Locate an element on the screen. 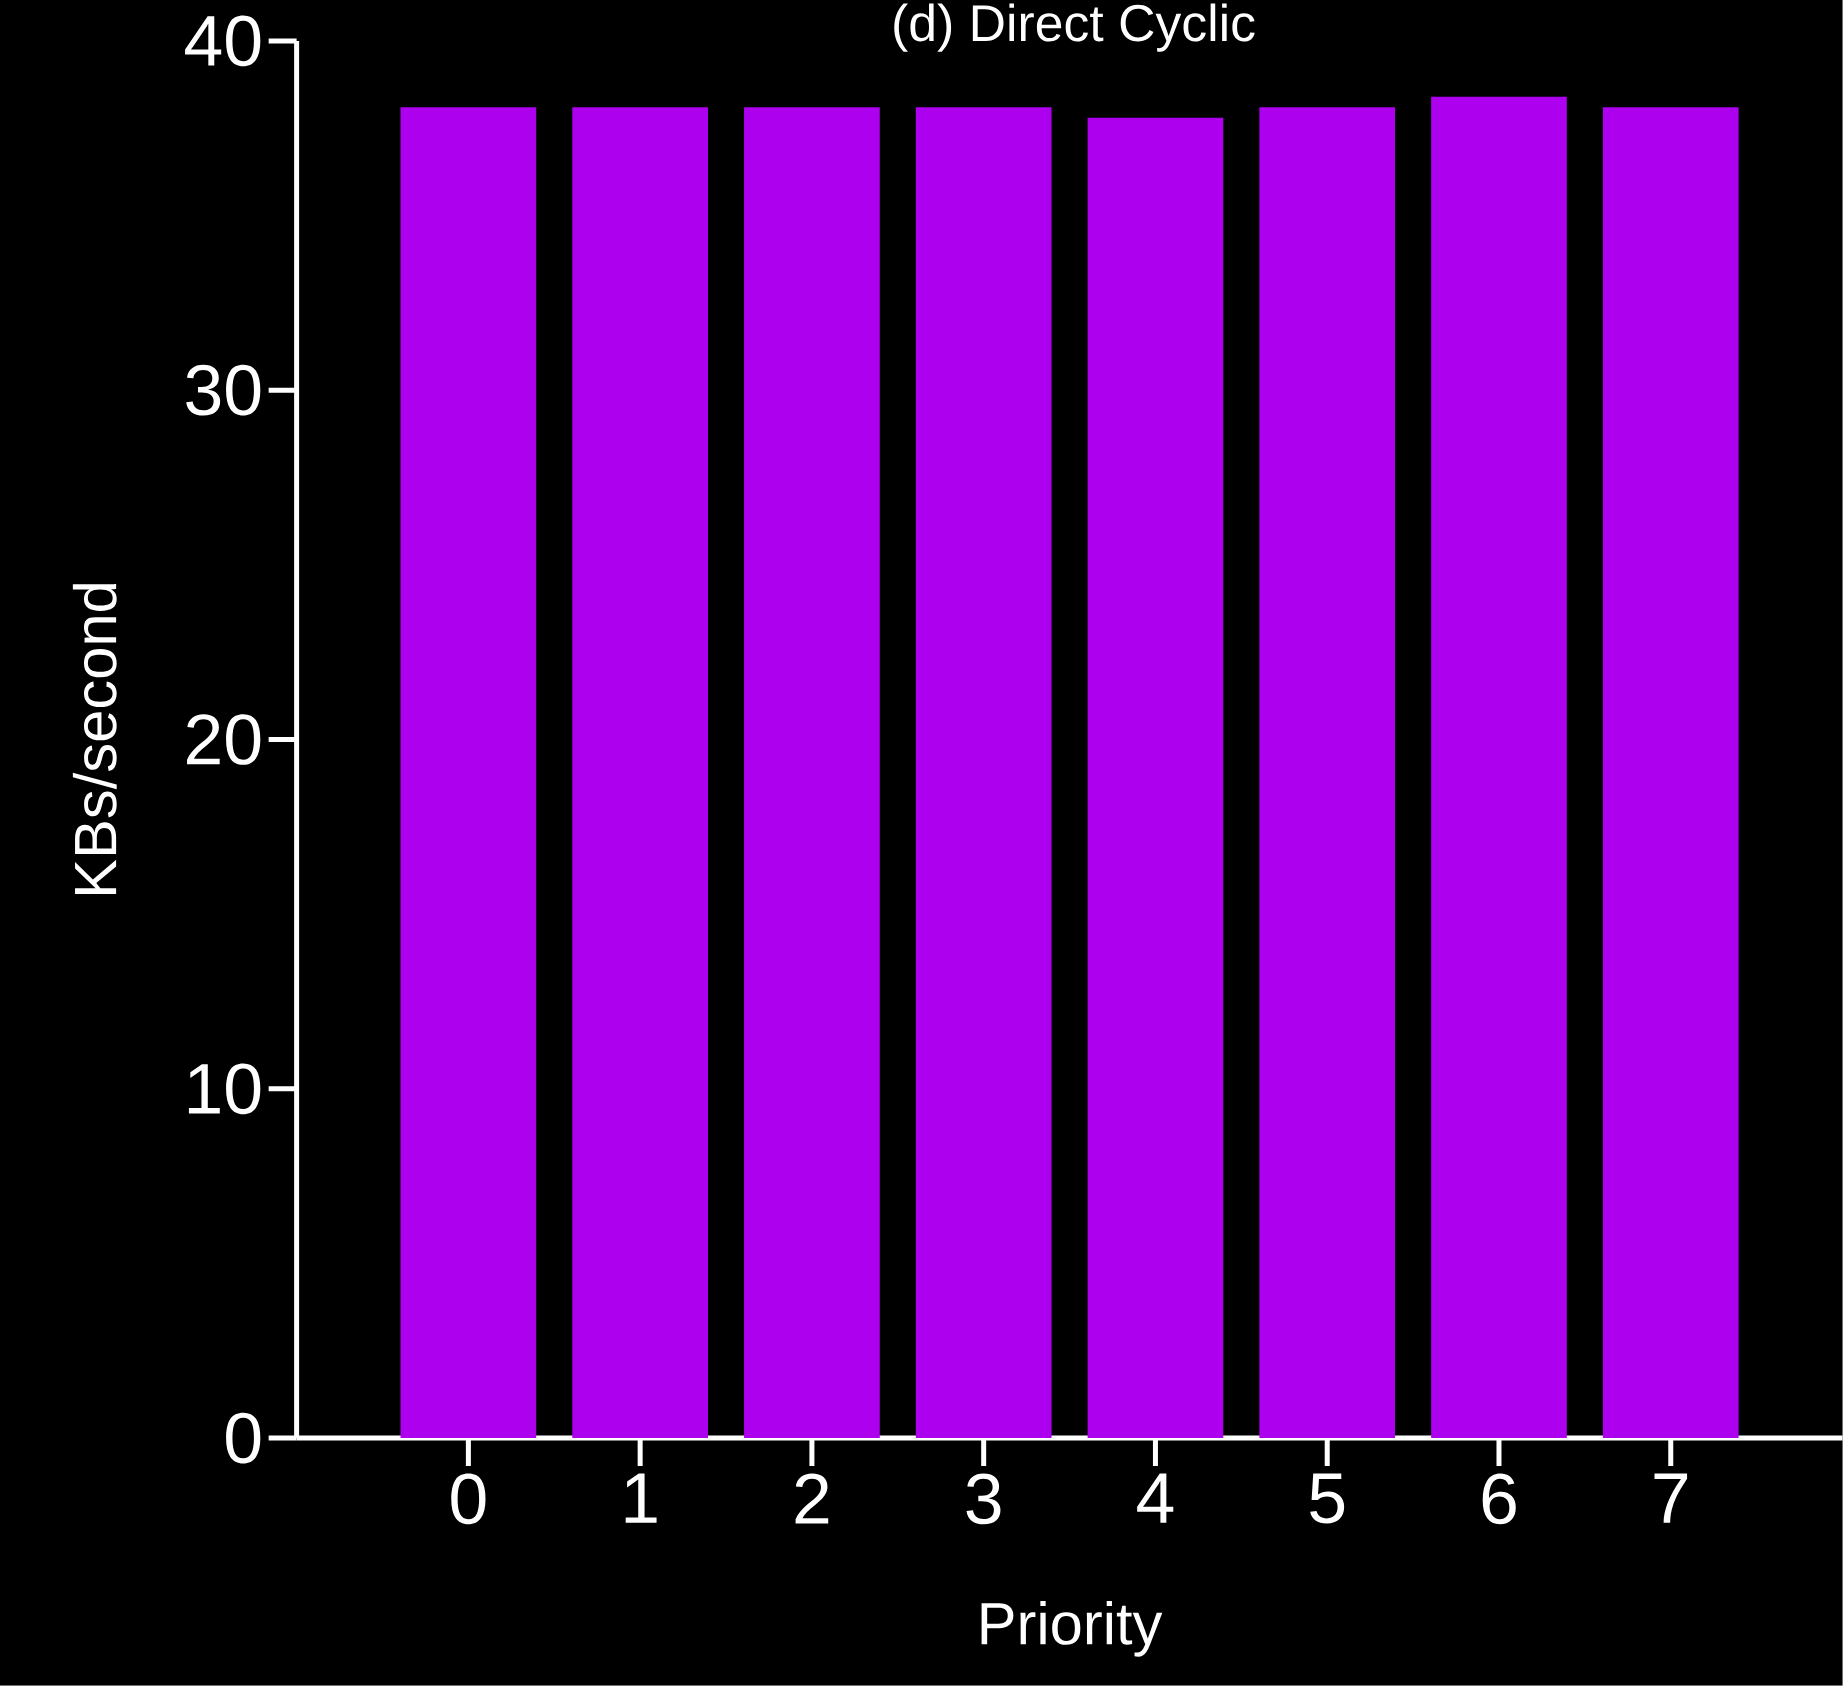 Image resolution: width=1845 pixels, height=1686 pixels. y-axis-title: KBs/second is located at coordinates (94, 739).